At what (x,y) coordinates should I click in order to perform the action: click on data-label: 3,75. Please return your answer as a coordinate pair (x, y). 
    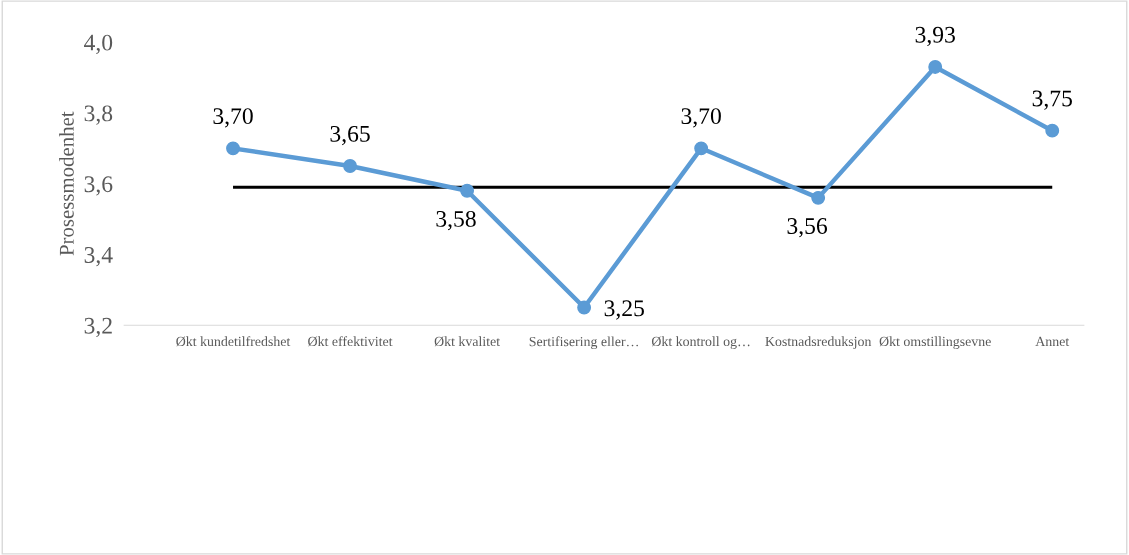
    Looking at the image, I should click on (1052, 100).